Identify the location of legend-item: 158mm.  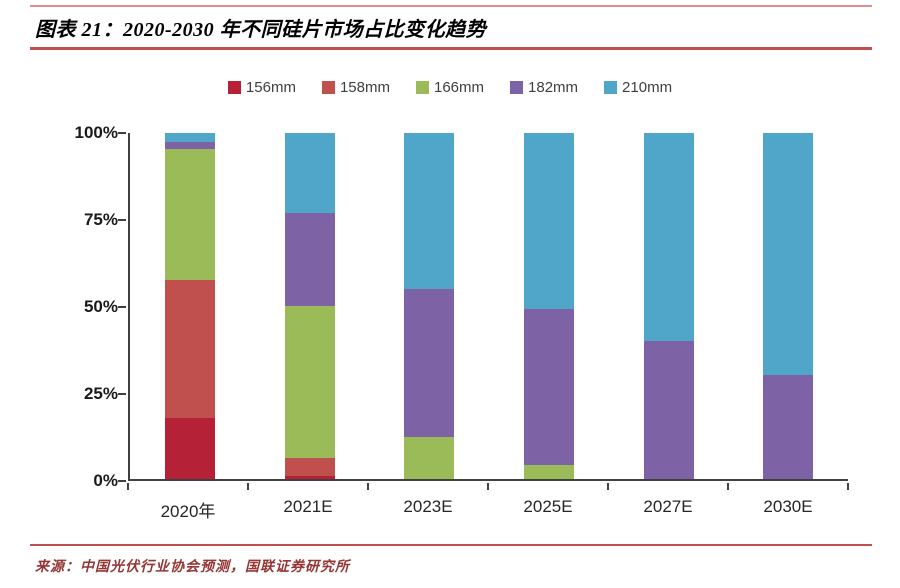
(355, 87).